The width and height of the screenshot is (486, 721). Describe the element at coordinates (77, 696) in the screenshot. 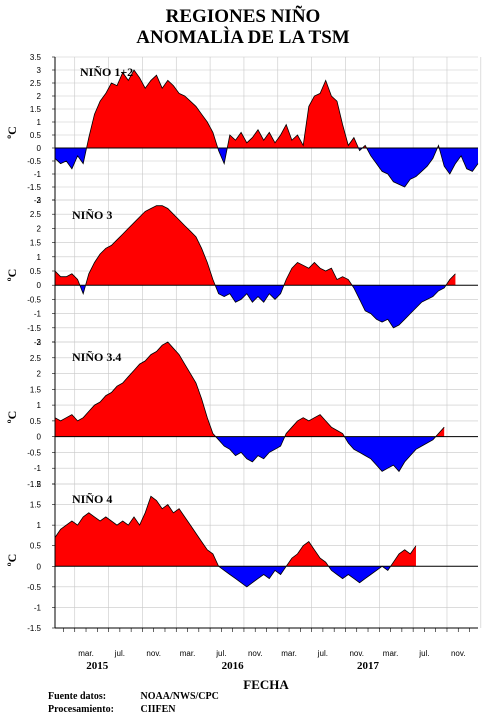

I see `credit-source-label: Fuente datos:` at that location.